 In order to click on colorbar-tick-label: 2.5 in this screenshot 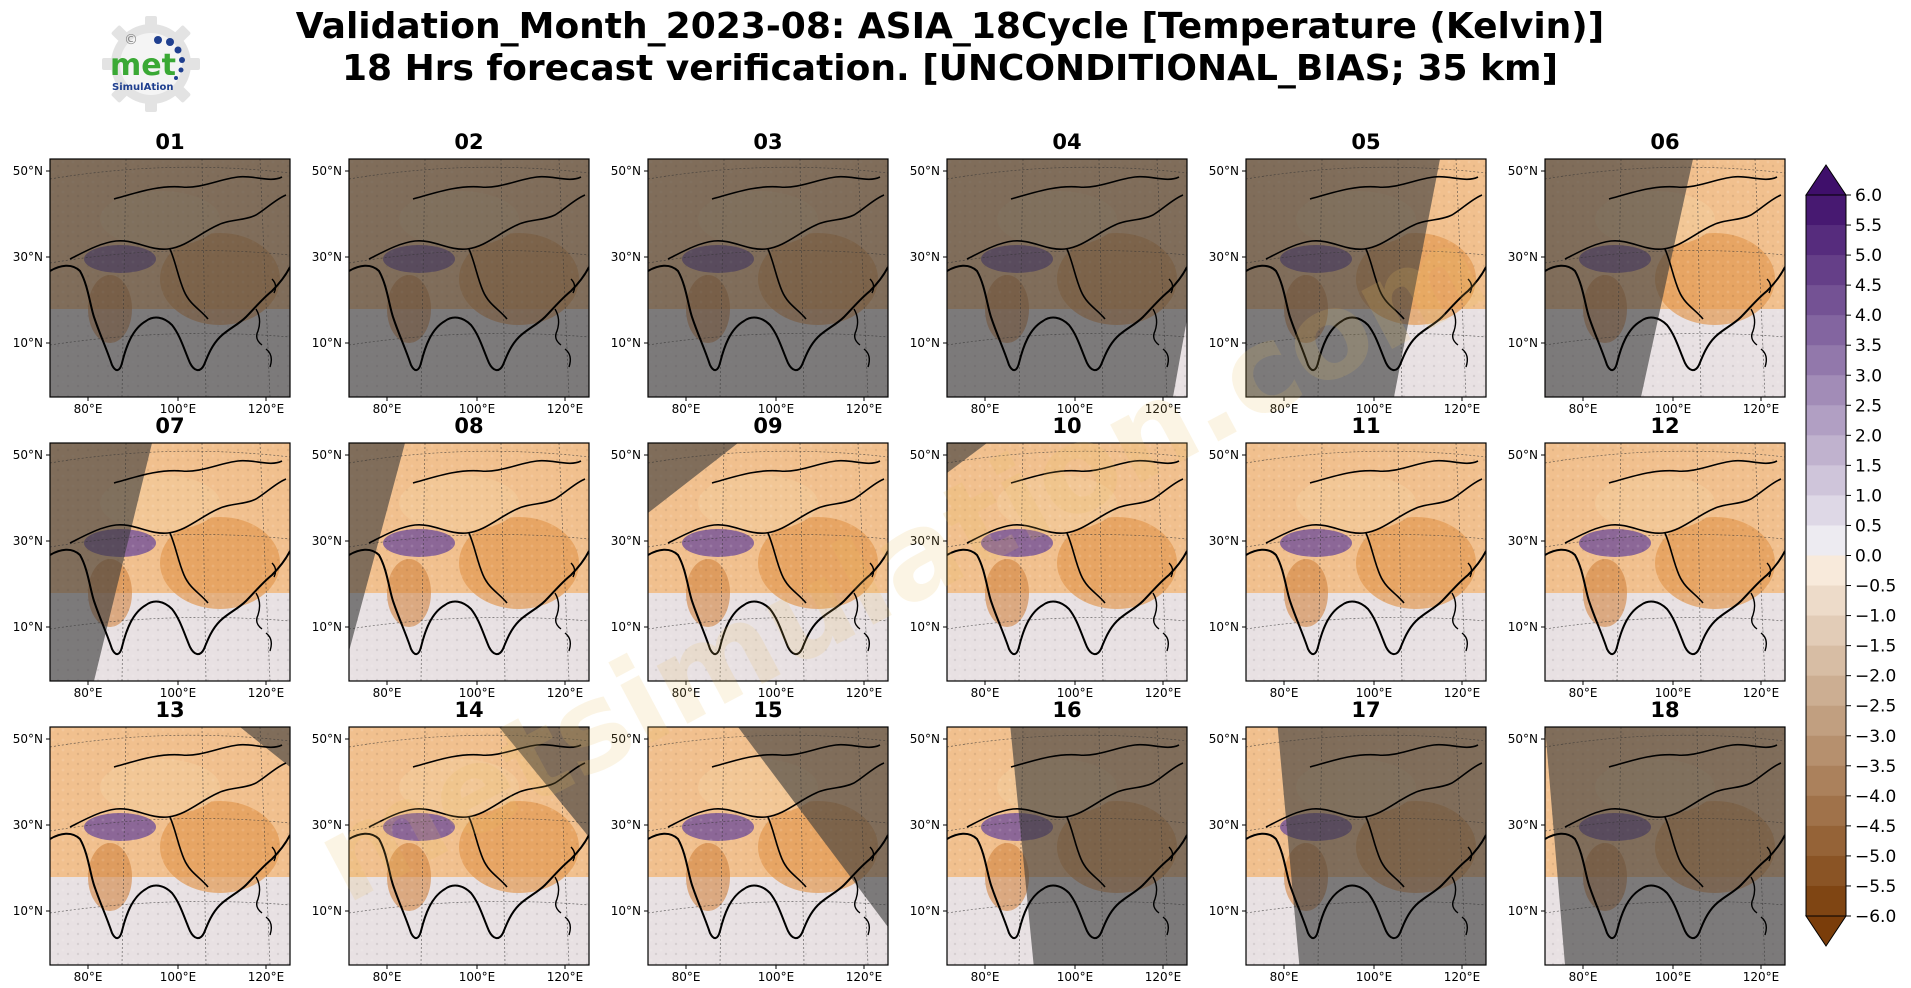, I will do `click(1868, 406)`.